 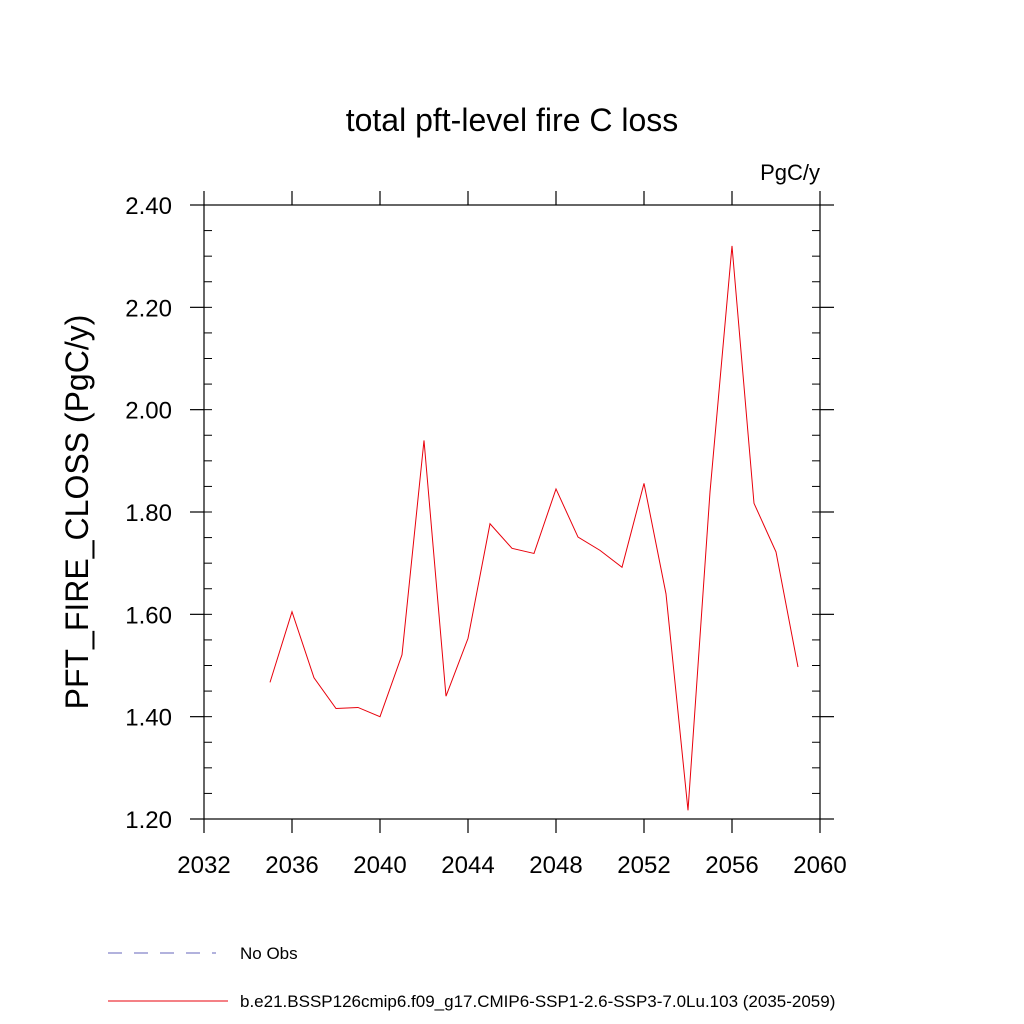 I want to click on y-tick-label: 2.00, so click(x=148, y=411).